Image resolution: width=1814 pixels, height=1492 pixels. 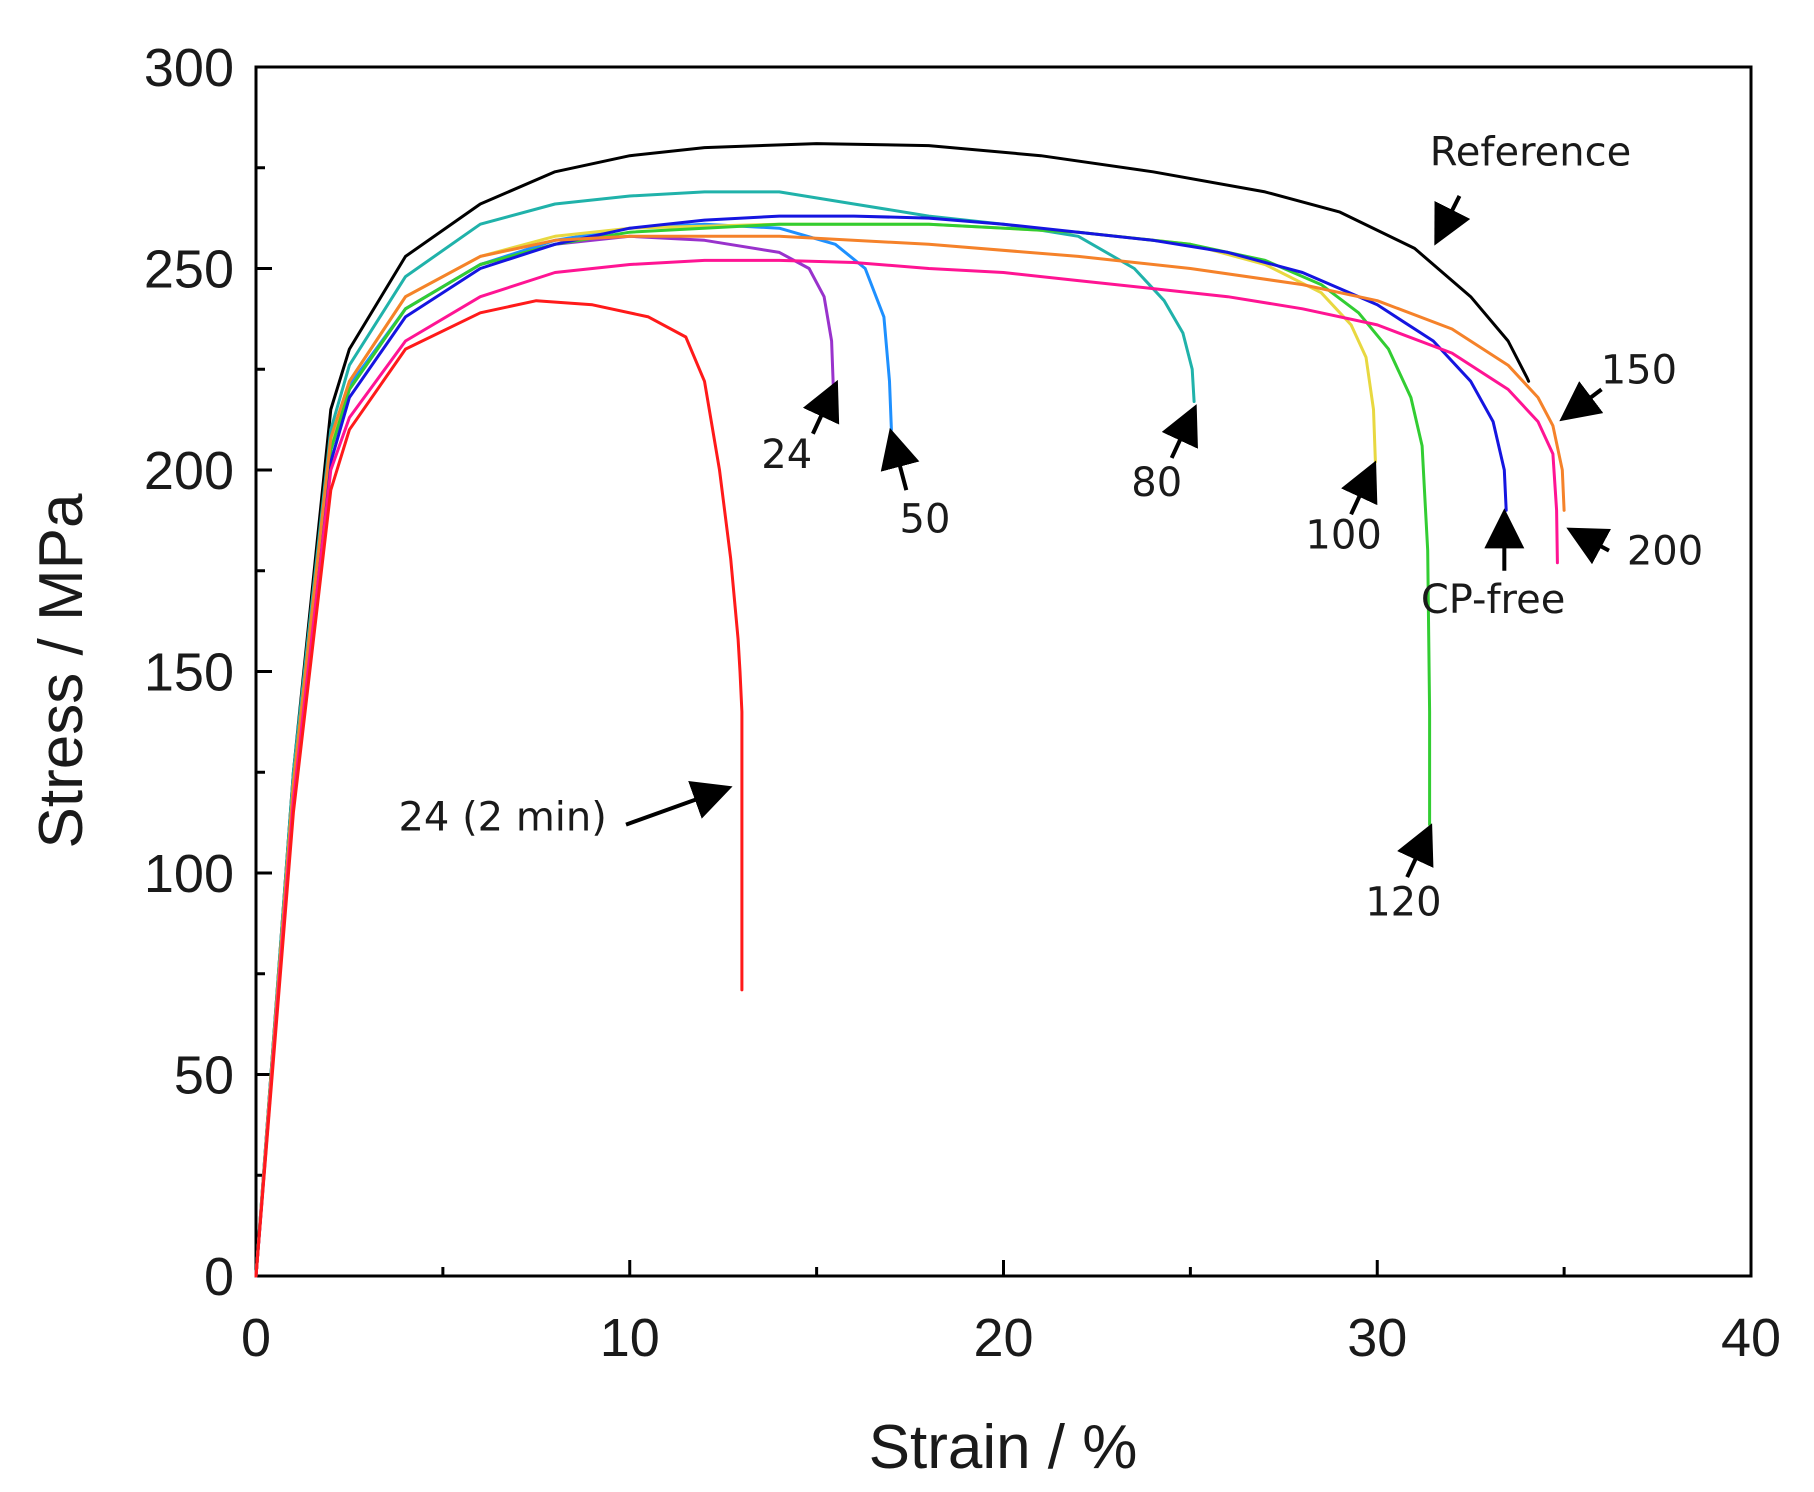 What do you see at coordinates (1639, 370) in the screenshot?
I see `annotation-label: 150` at bounding box center [1639, 370].